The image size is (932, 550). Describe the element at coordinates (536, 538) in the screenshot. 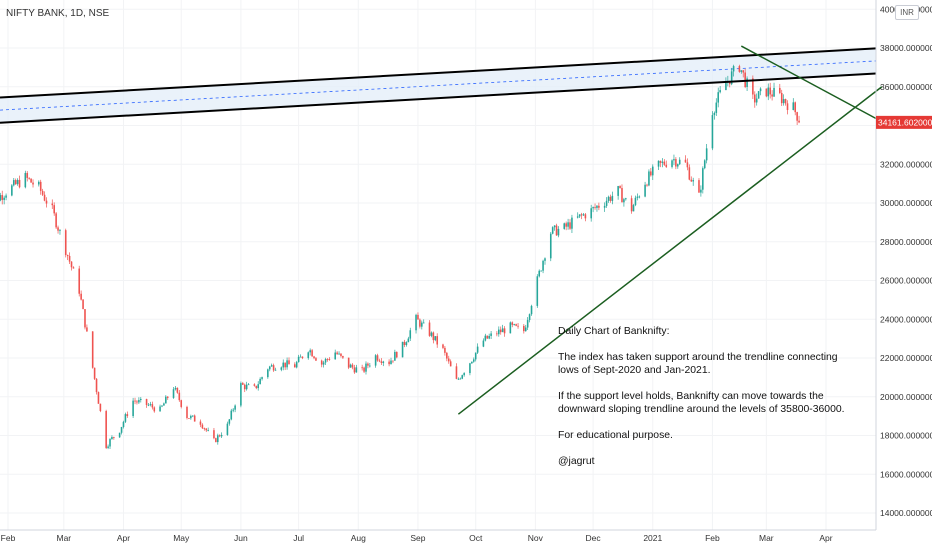

I see `x-tick-label: Nov` at that location.